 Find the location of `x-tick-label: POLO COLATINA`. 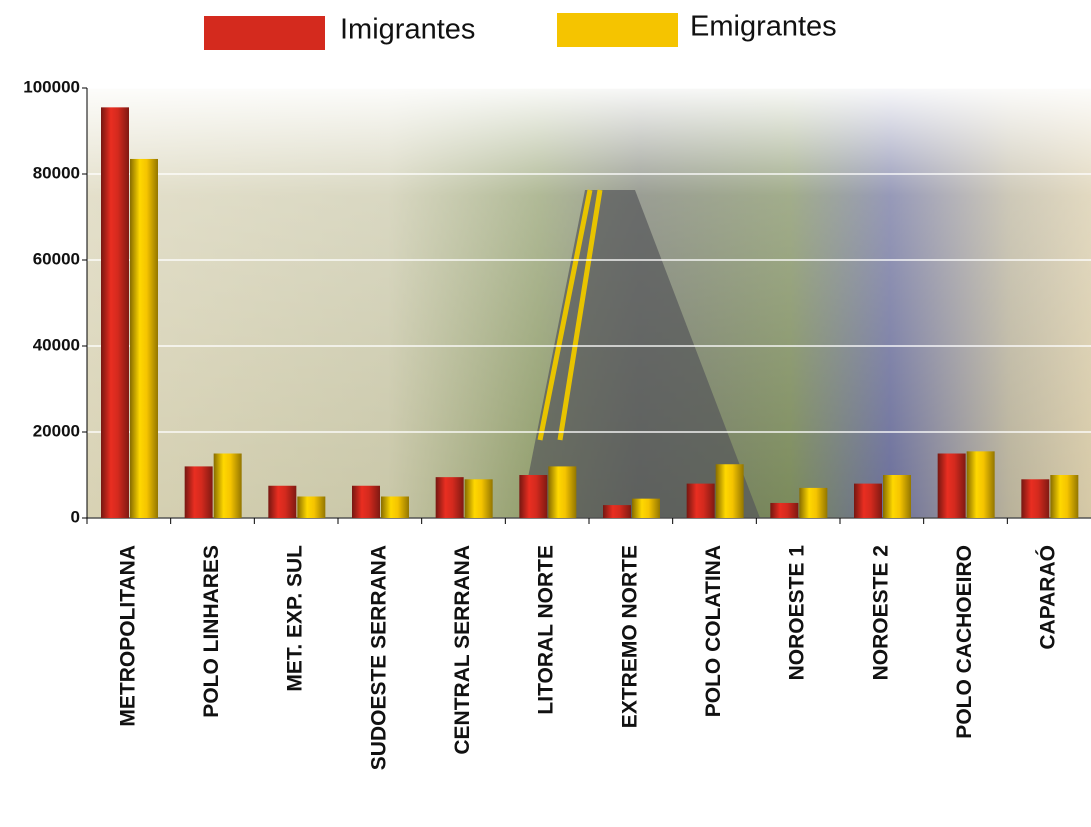

x-tick-label: POLO COLATINA is located at coordinates (713, 631).